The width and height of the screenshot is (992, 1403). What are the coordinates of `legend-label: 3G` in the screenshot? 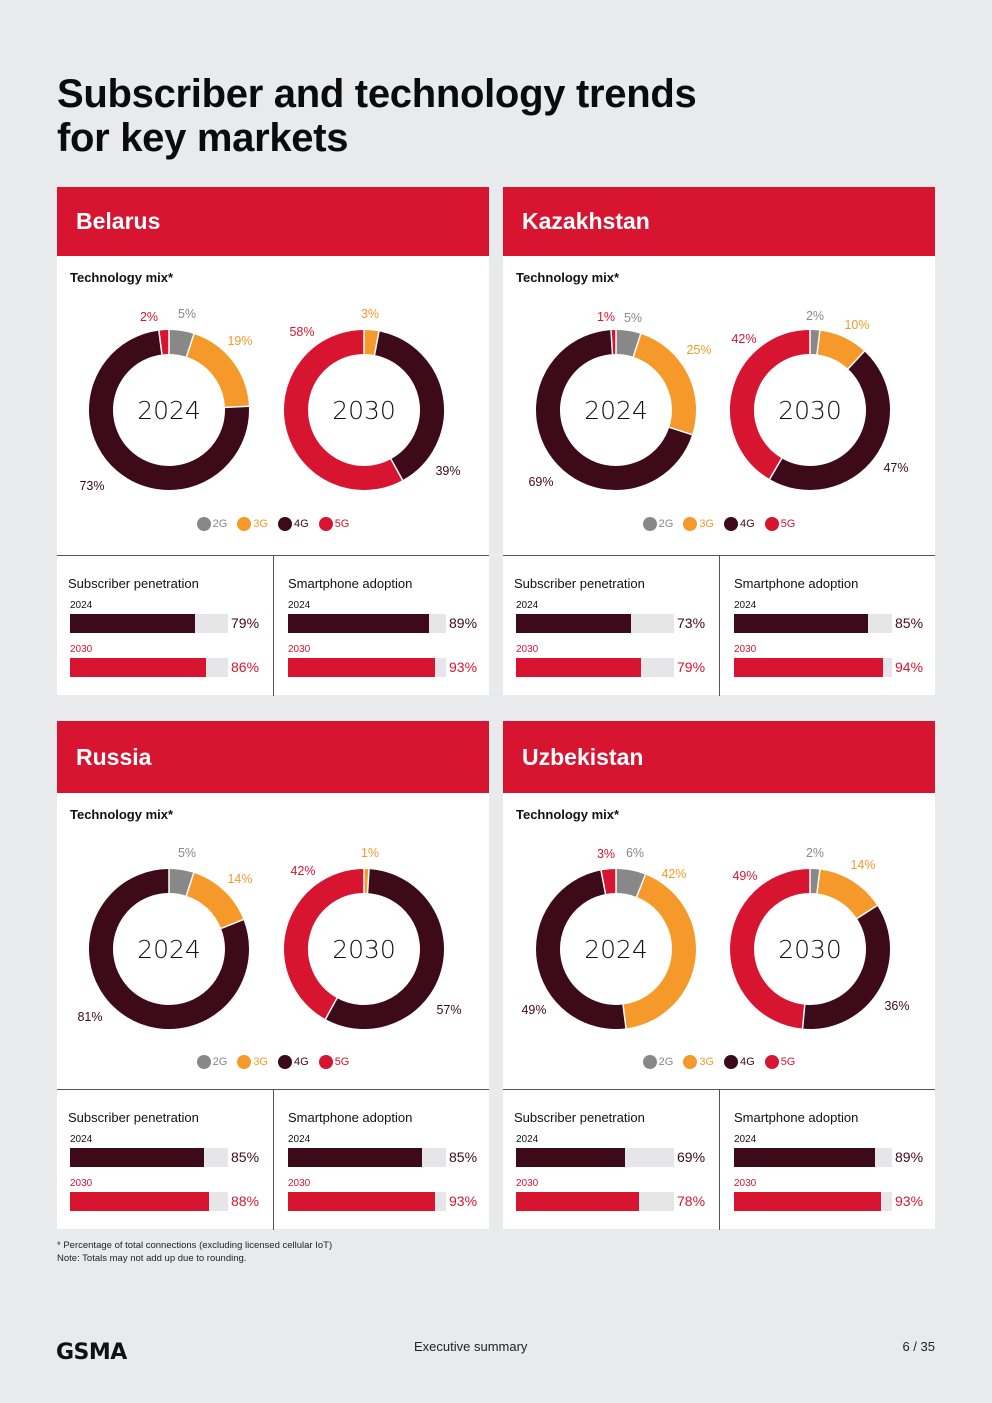 It's located at (706, 1062).